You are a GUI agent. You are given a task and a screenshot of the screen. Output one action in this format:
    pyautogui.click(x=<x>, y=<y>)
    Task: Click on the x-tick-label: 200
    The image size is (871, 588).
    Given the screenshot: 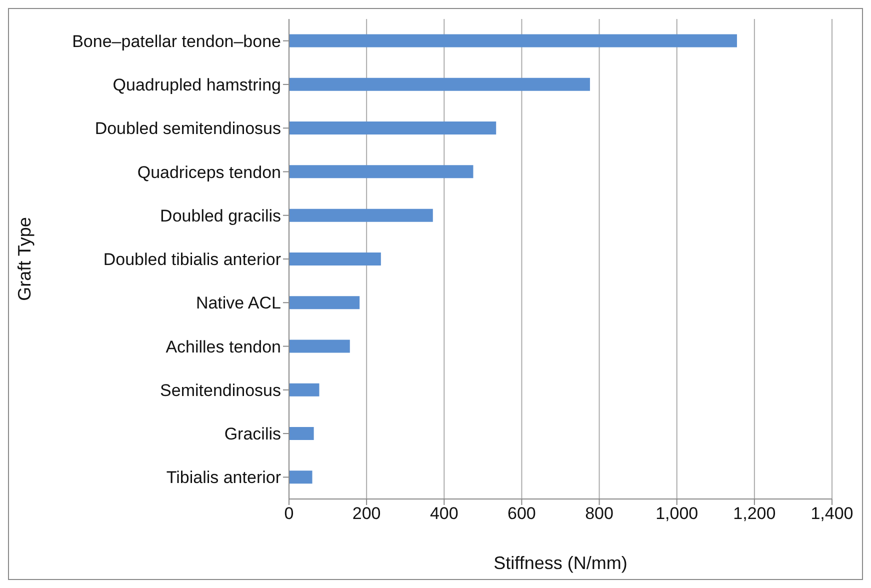 What is the action you would take?
    pyautogui.click(x=366, y=514)
    